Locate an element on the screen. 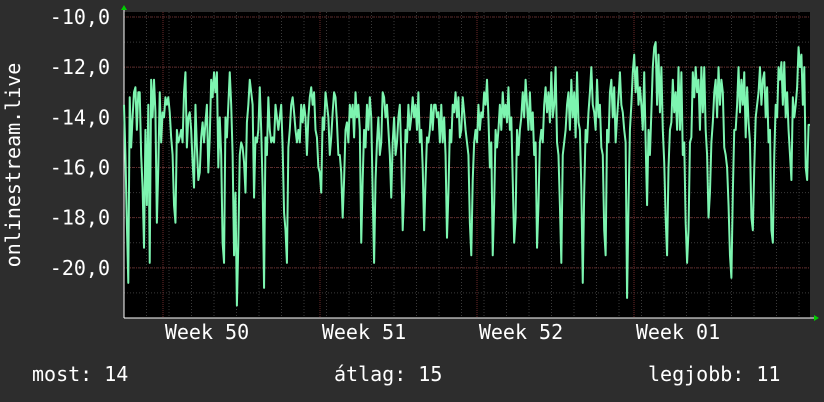  legend-average-label: átlag: is located at coordinates (370, 374).